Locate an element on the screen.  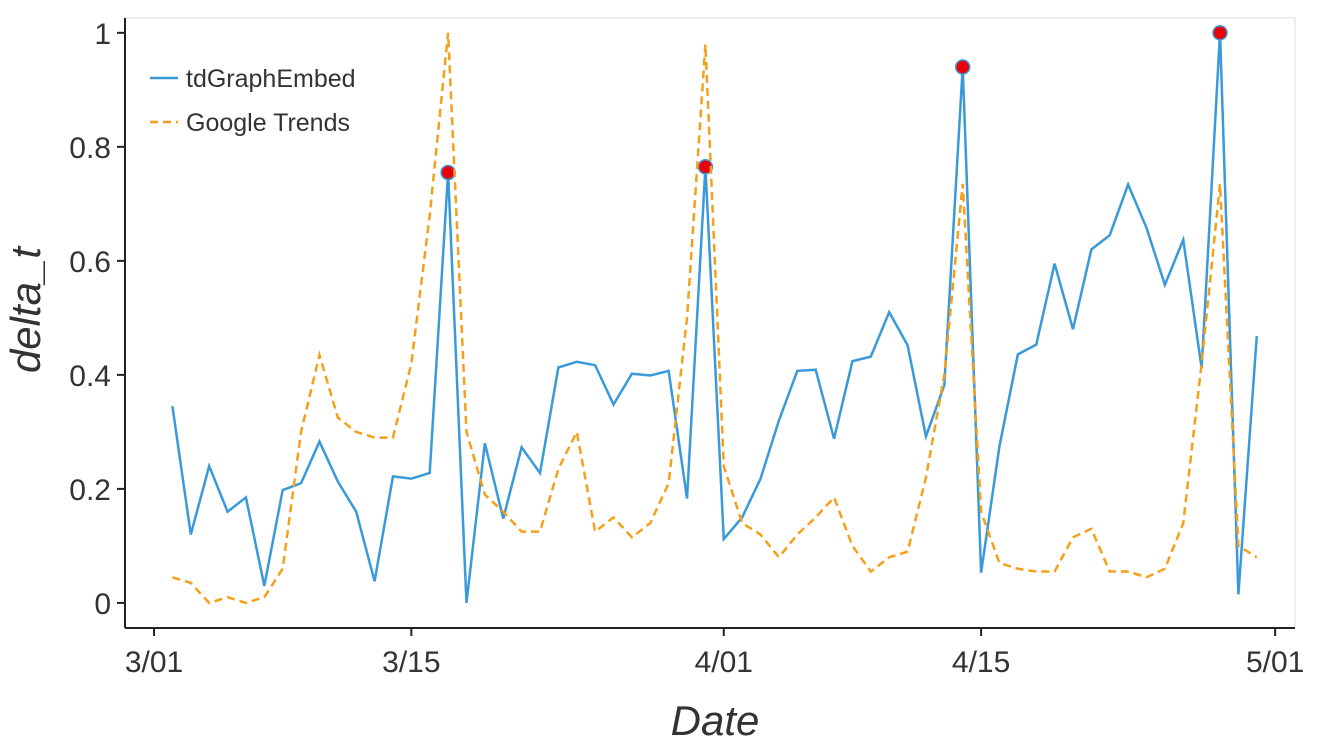
y-tick-label: 0.2 is located at coordinates (90, 490).